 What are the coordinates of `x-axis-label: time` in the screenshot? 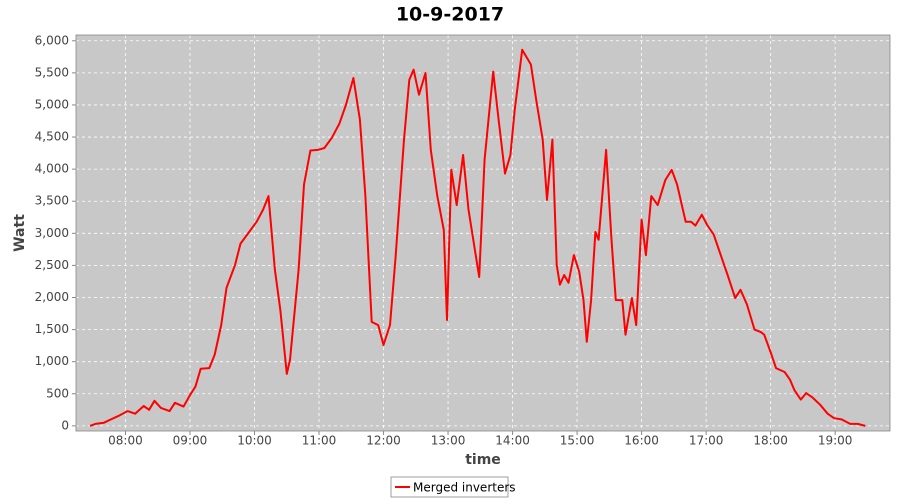 It's located at (483, 460).